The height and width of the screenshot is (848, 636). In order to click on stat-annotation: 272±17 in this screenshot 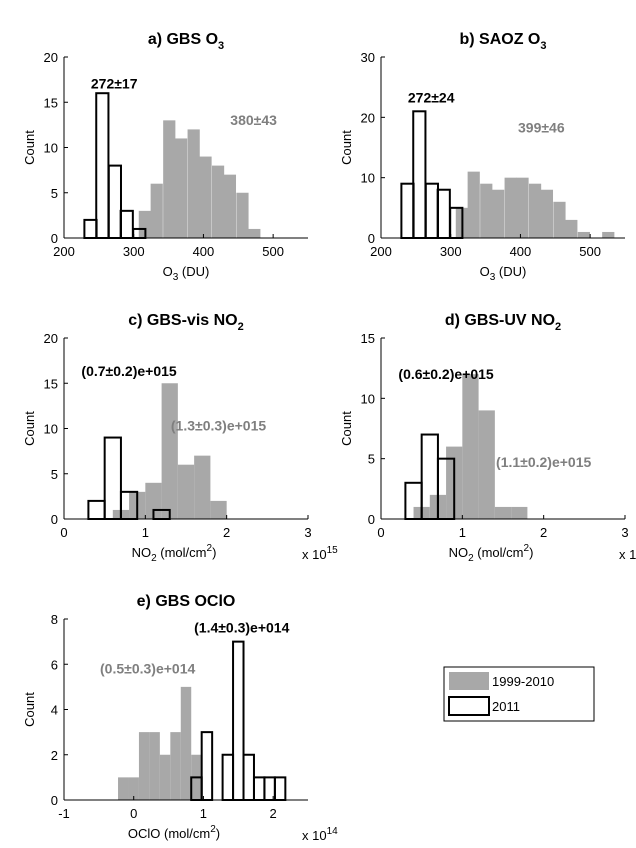, I will do `click(114, 84)`.